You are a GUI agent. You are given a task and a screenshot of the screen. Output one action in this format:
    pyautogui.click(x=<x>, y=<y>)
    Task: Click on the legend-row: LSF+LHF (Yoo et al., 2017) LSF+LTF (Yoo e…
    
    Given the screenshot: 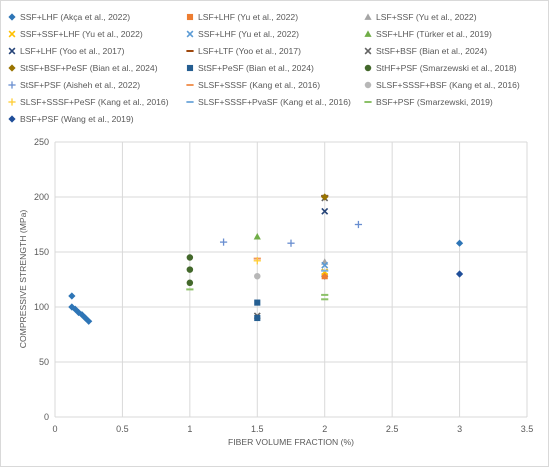 What is the action you would take?
    pyautogui.click(x=276, y=50)
    